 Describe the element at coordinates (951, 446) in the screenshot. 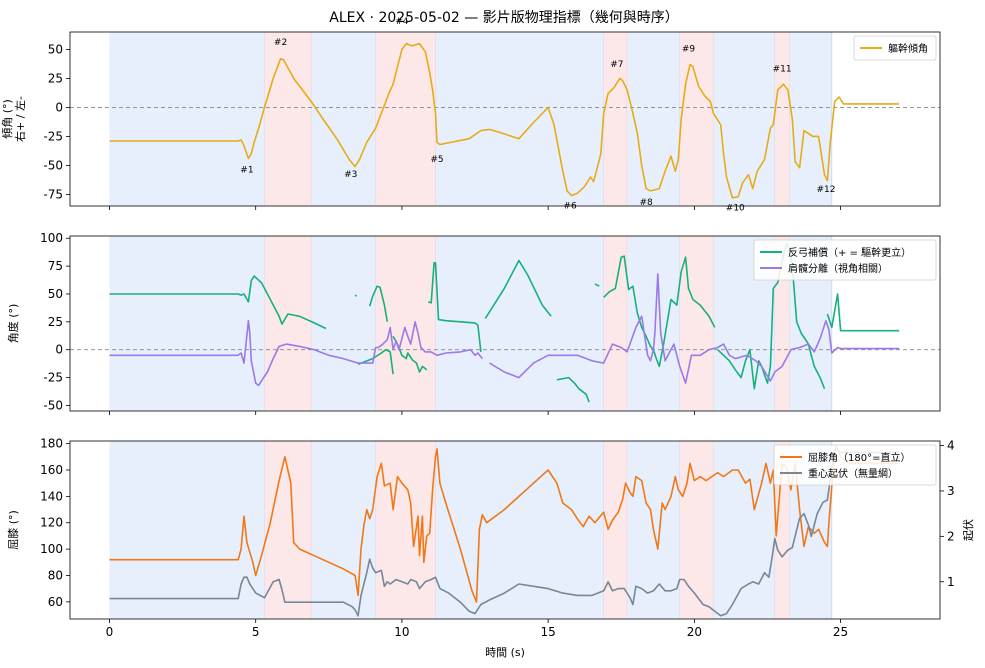

I see `y2-tick-label: 4` at that location.